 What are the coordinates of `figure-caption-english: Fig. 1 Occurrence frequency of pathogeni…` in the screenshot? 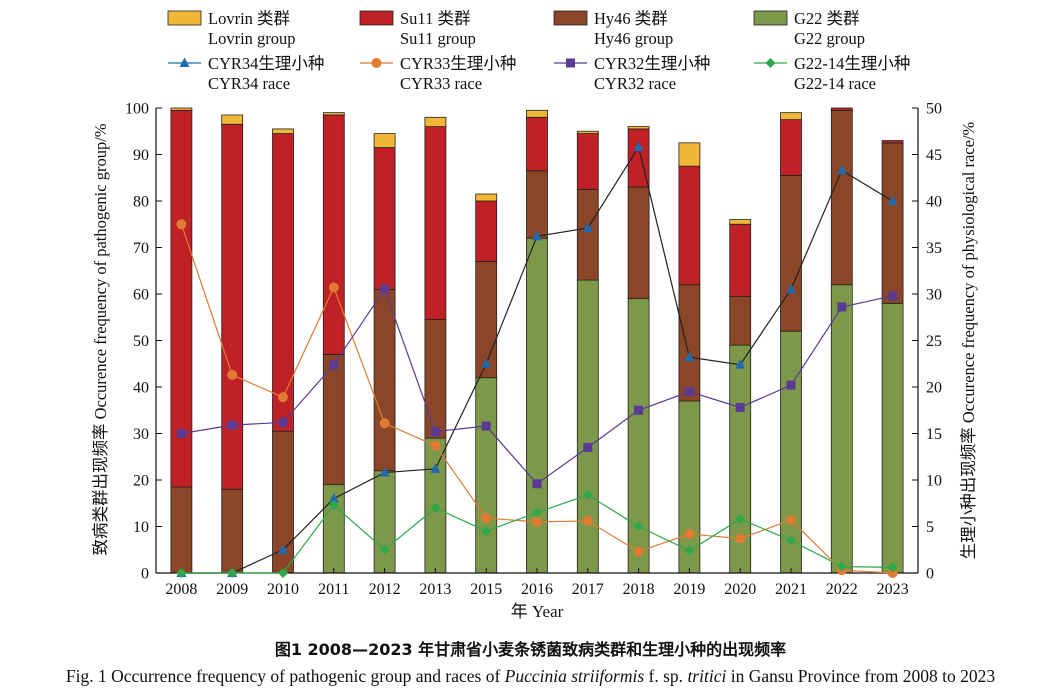 It's located at (530, 676).